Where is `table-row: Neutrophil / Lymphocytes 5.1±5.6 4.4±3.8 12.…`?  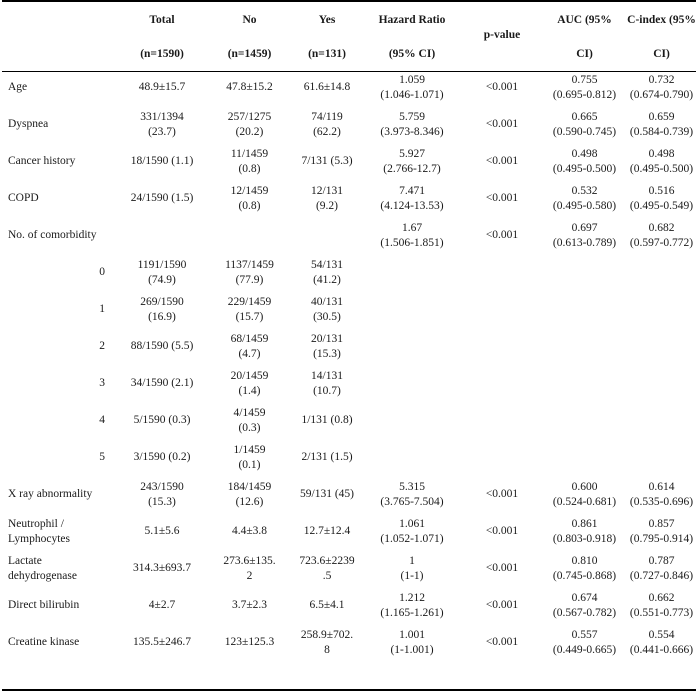 table-row: Neutrophil / Lymphocytes 5.1±5.6 4.4±3.8 12.… is located at coordinates (349, 531).